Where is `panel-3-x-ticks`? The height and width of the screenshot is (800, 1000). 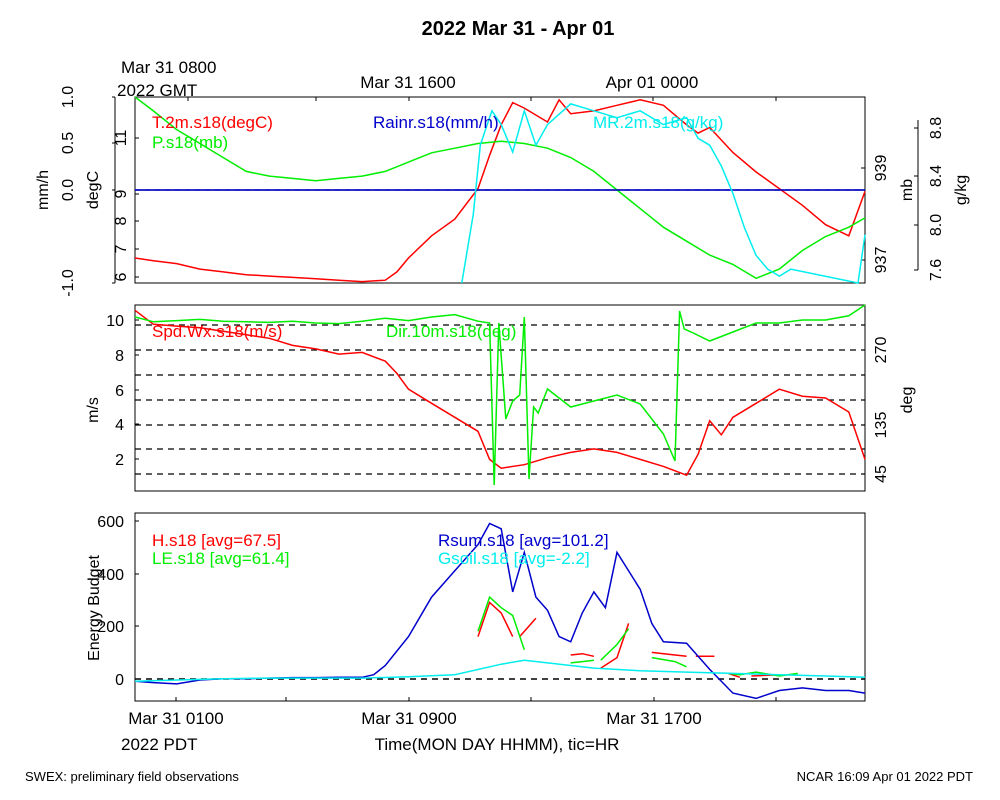 panel-3-x-ticks is located at coordinates (476, 699).